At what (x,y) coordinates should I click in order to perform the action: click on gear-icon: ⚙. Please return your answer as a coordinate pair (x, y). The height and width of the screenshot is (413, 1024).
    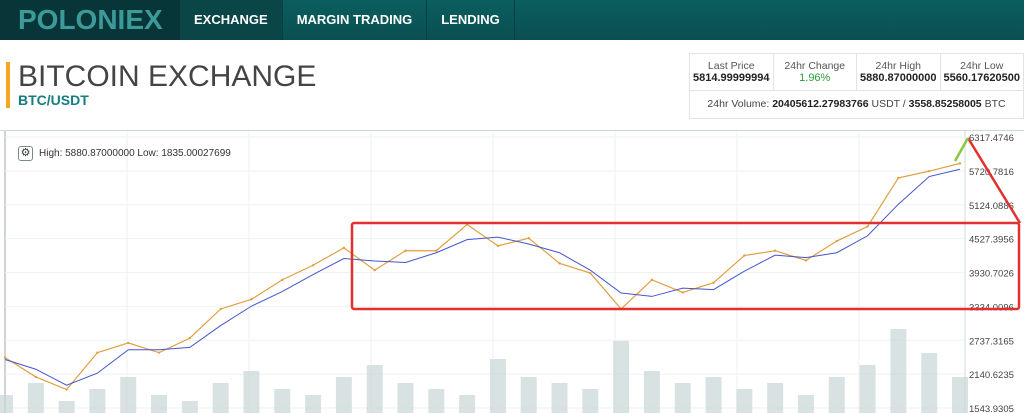
    Looking at the image, I should click on (25, 153).